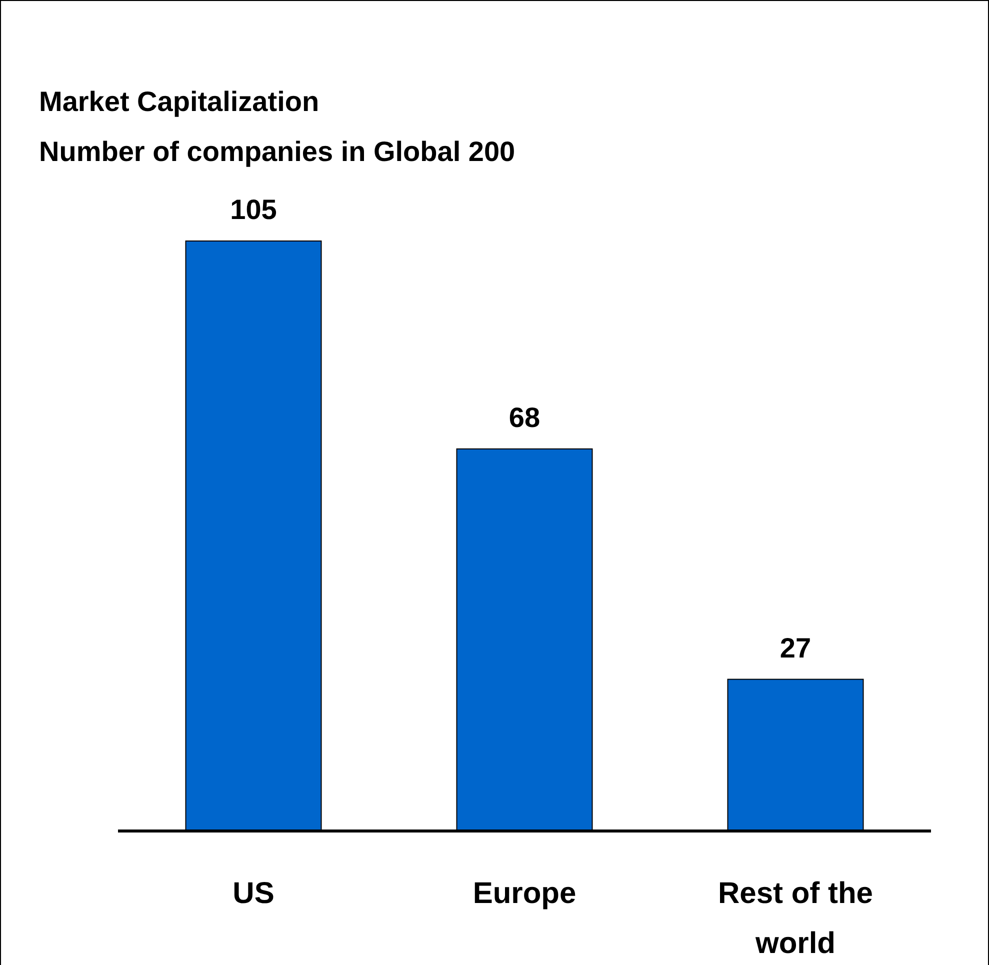 This screenshot has height=965, width=989. What do you see at coordinates (253, 209) in the screenshot?
I see `data-label: 105` at bounding box center [253, 209].